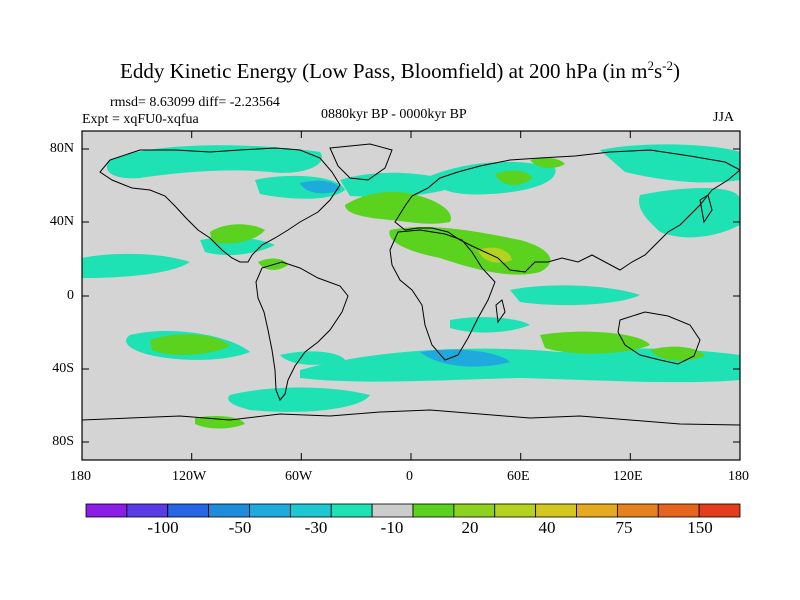  I want to click on pos-anomaly-south-atlantic, so click(220, 422).